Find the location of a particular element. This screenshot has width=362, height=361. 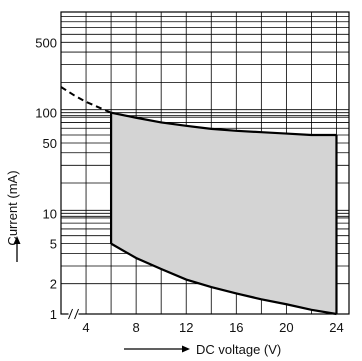

y-axis-title: Current (mA) is located at coordinates (13, 216).